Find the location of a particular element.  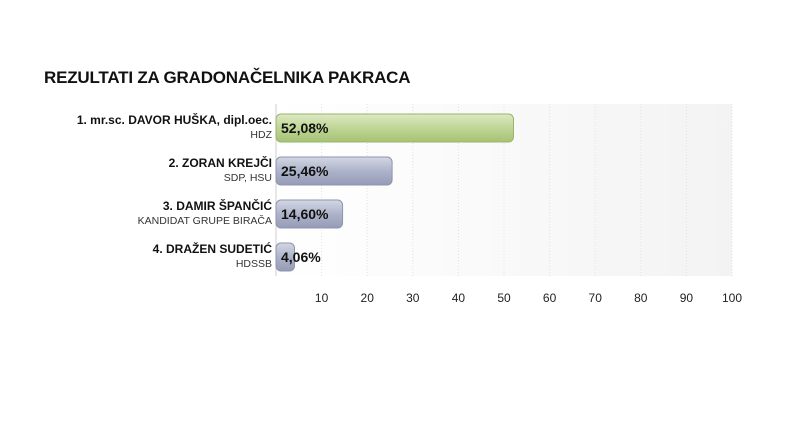

x-tick-label: 50 is located at coordinates (504, 298).